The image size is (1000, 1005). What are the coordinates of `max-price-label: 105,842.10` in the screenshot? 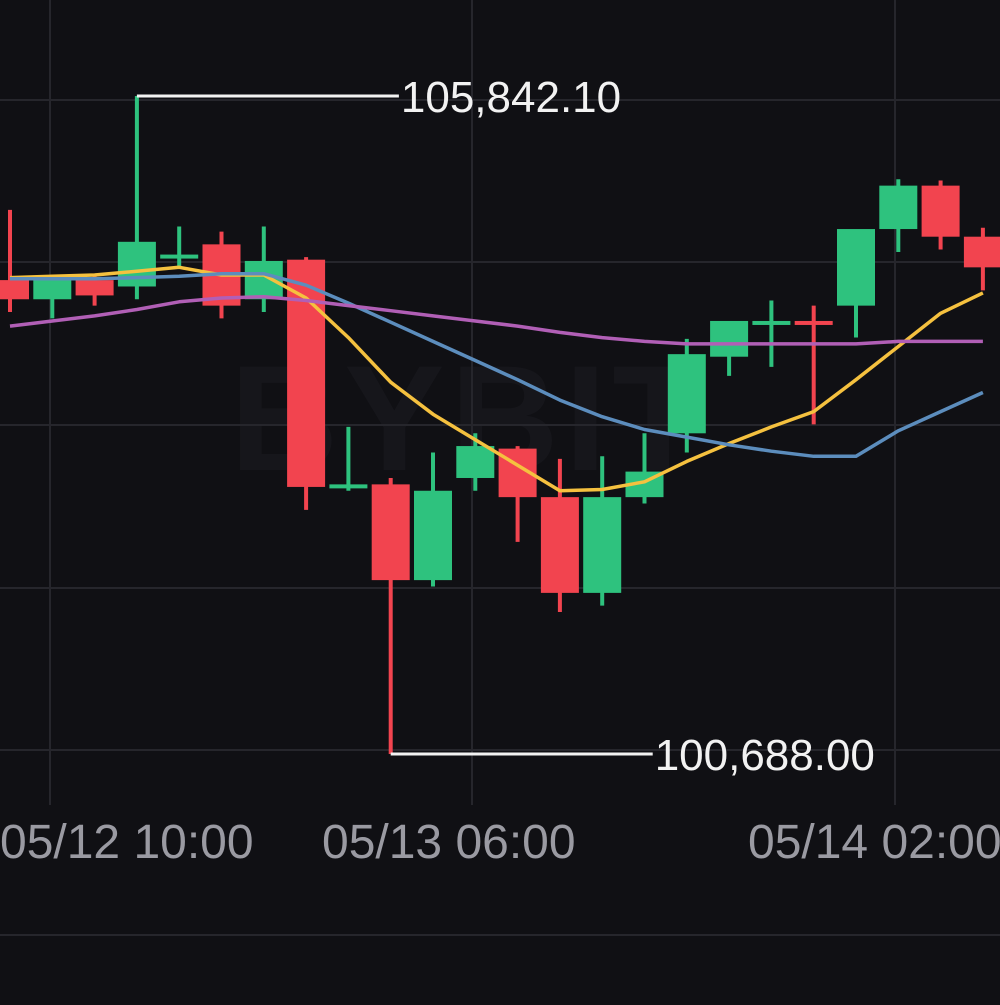 It's located at (511, 97).